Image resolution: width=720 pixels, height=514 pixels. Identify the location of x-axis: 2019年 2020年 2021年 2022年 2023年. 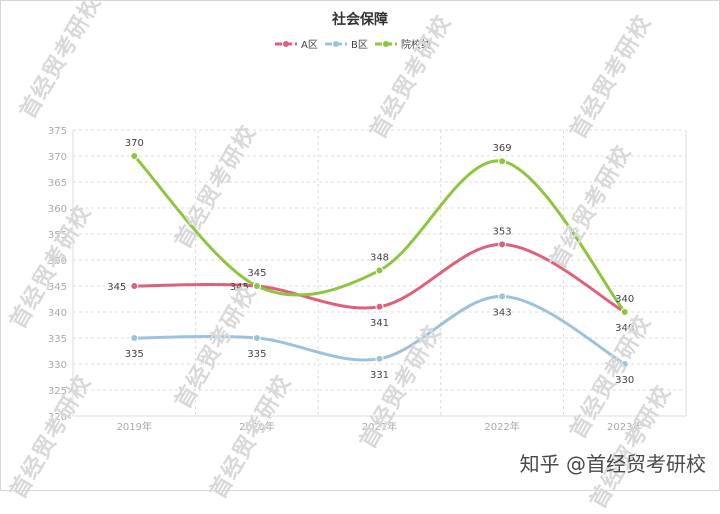
(380, 426).